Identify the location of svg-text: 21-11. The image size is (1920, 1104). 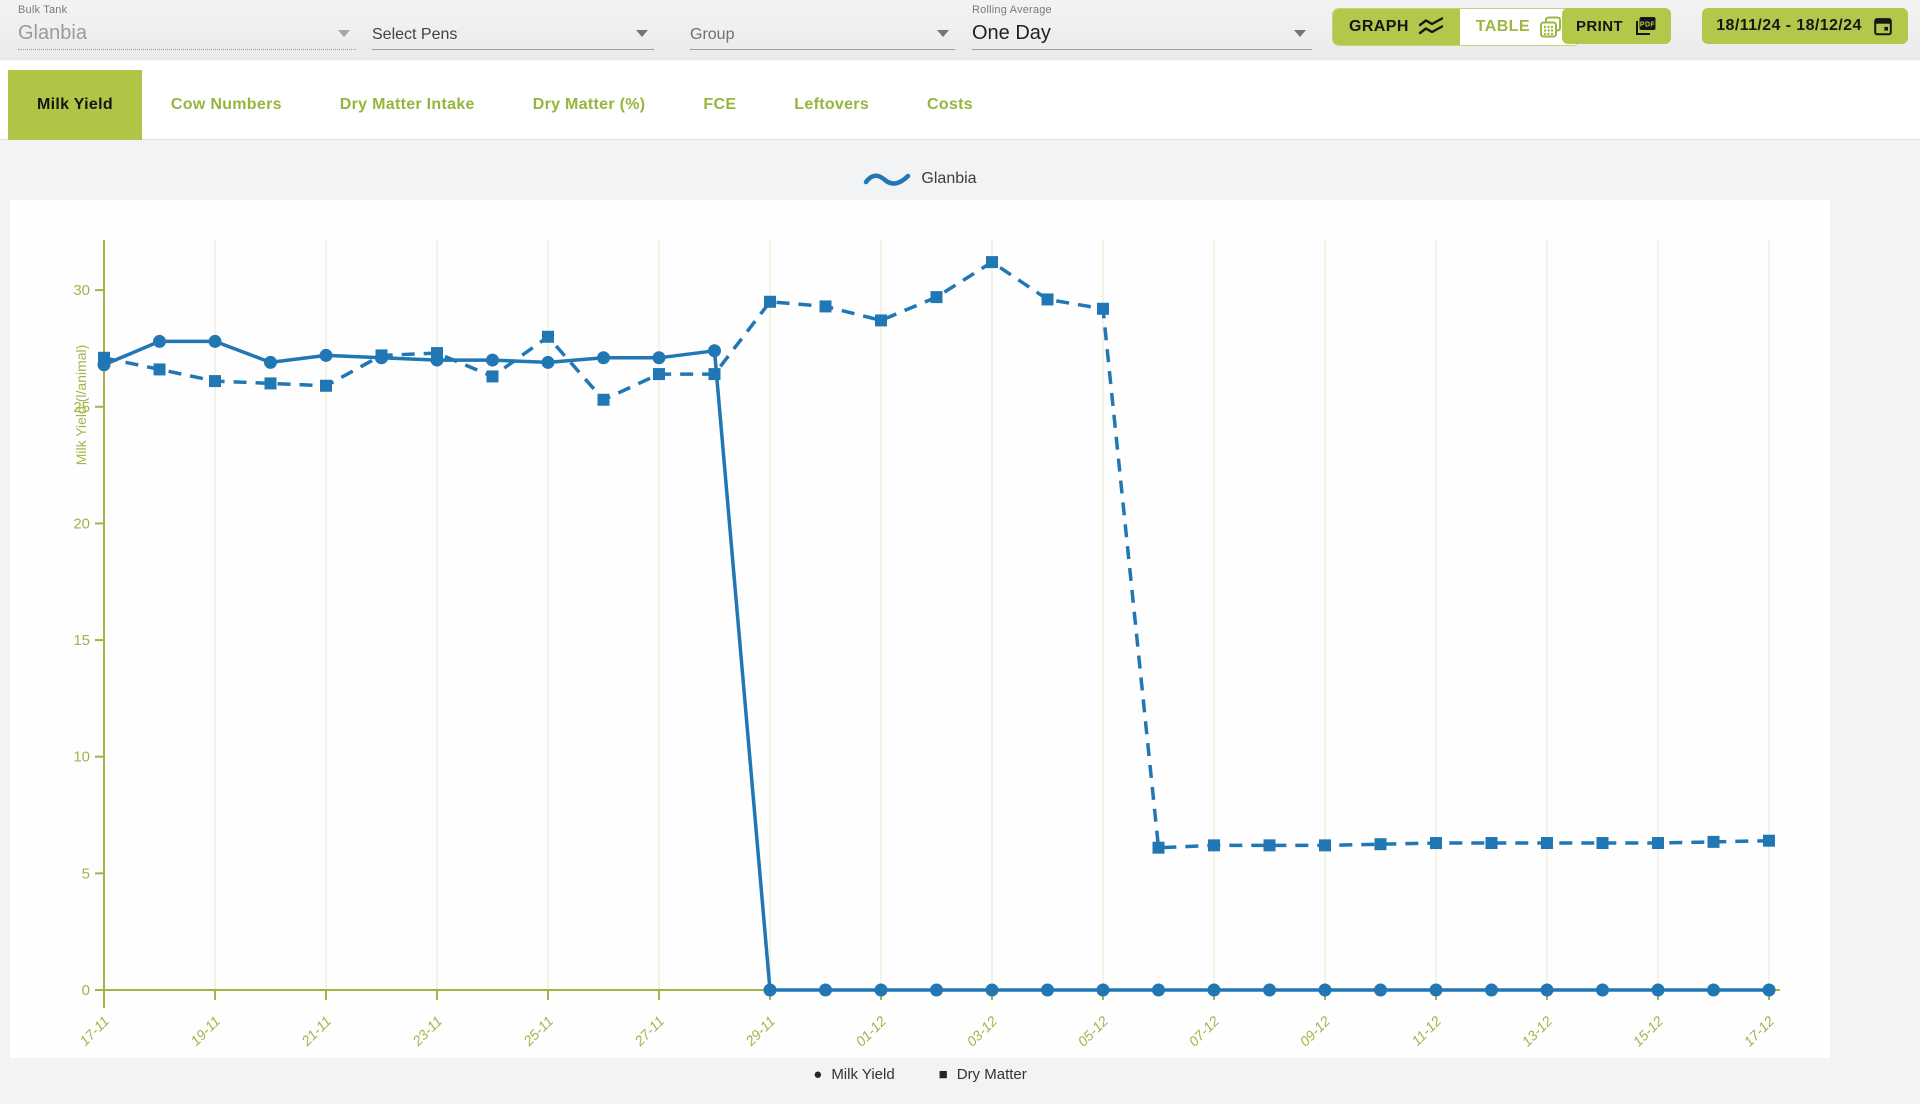
(316, 1031).